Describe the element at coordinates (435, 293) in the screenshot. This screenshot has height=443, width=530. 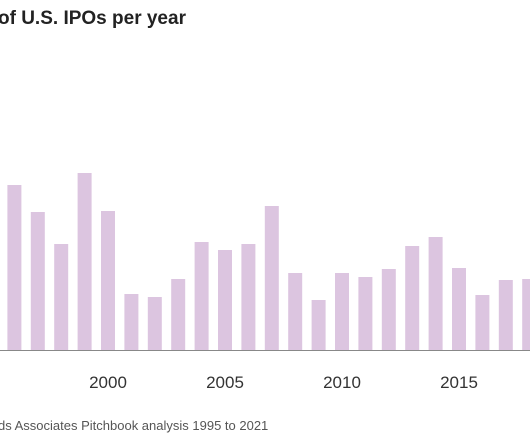
I see `bar-2014` at that location.